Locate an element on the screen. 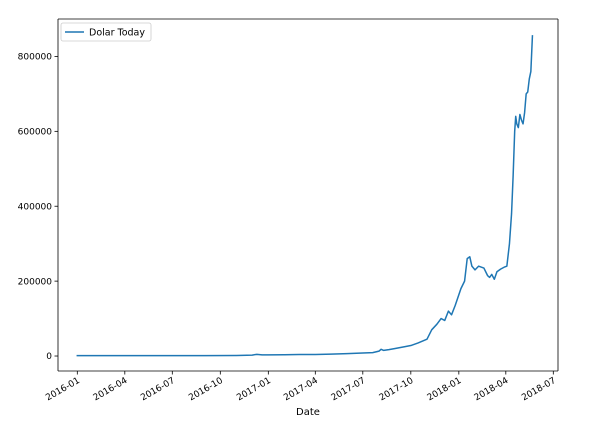 This screenshot has height=433, width=589. y-tick-label: 600000 is located at coordinates (35, 133).